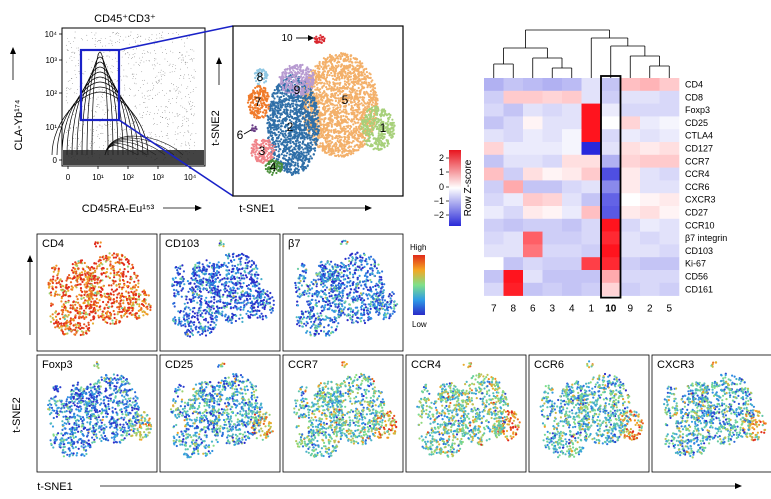  What do you see at coordinates (100, 108) in the screenshot?
I see `flow-contour-line` at bounding box center [100, 108].